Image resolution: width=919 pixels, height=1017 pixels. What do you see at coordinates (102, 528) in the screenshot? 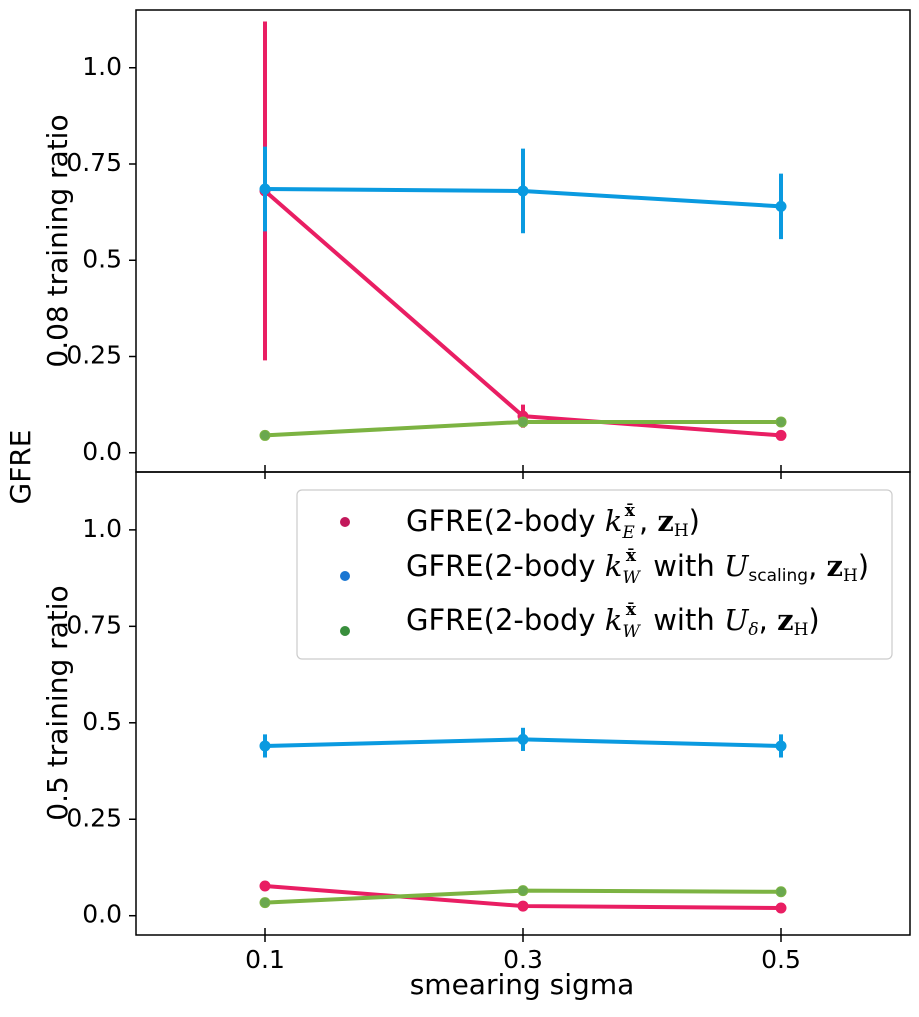
I see `bottom-y-tick-label: 1.0` at bounding box center [102, 528].